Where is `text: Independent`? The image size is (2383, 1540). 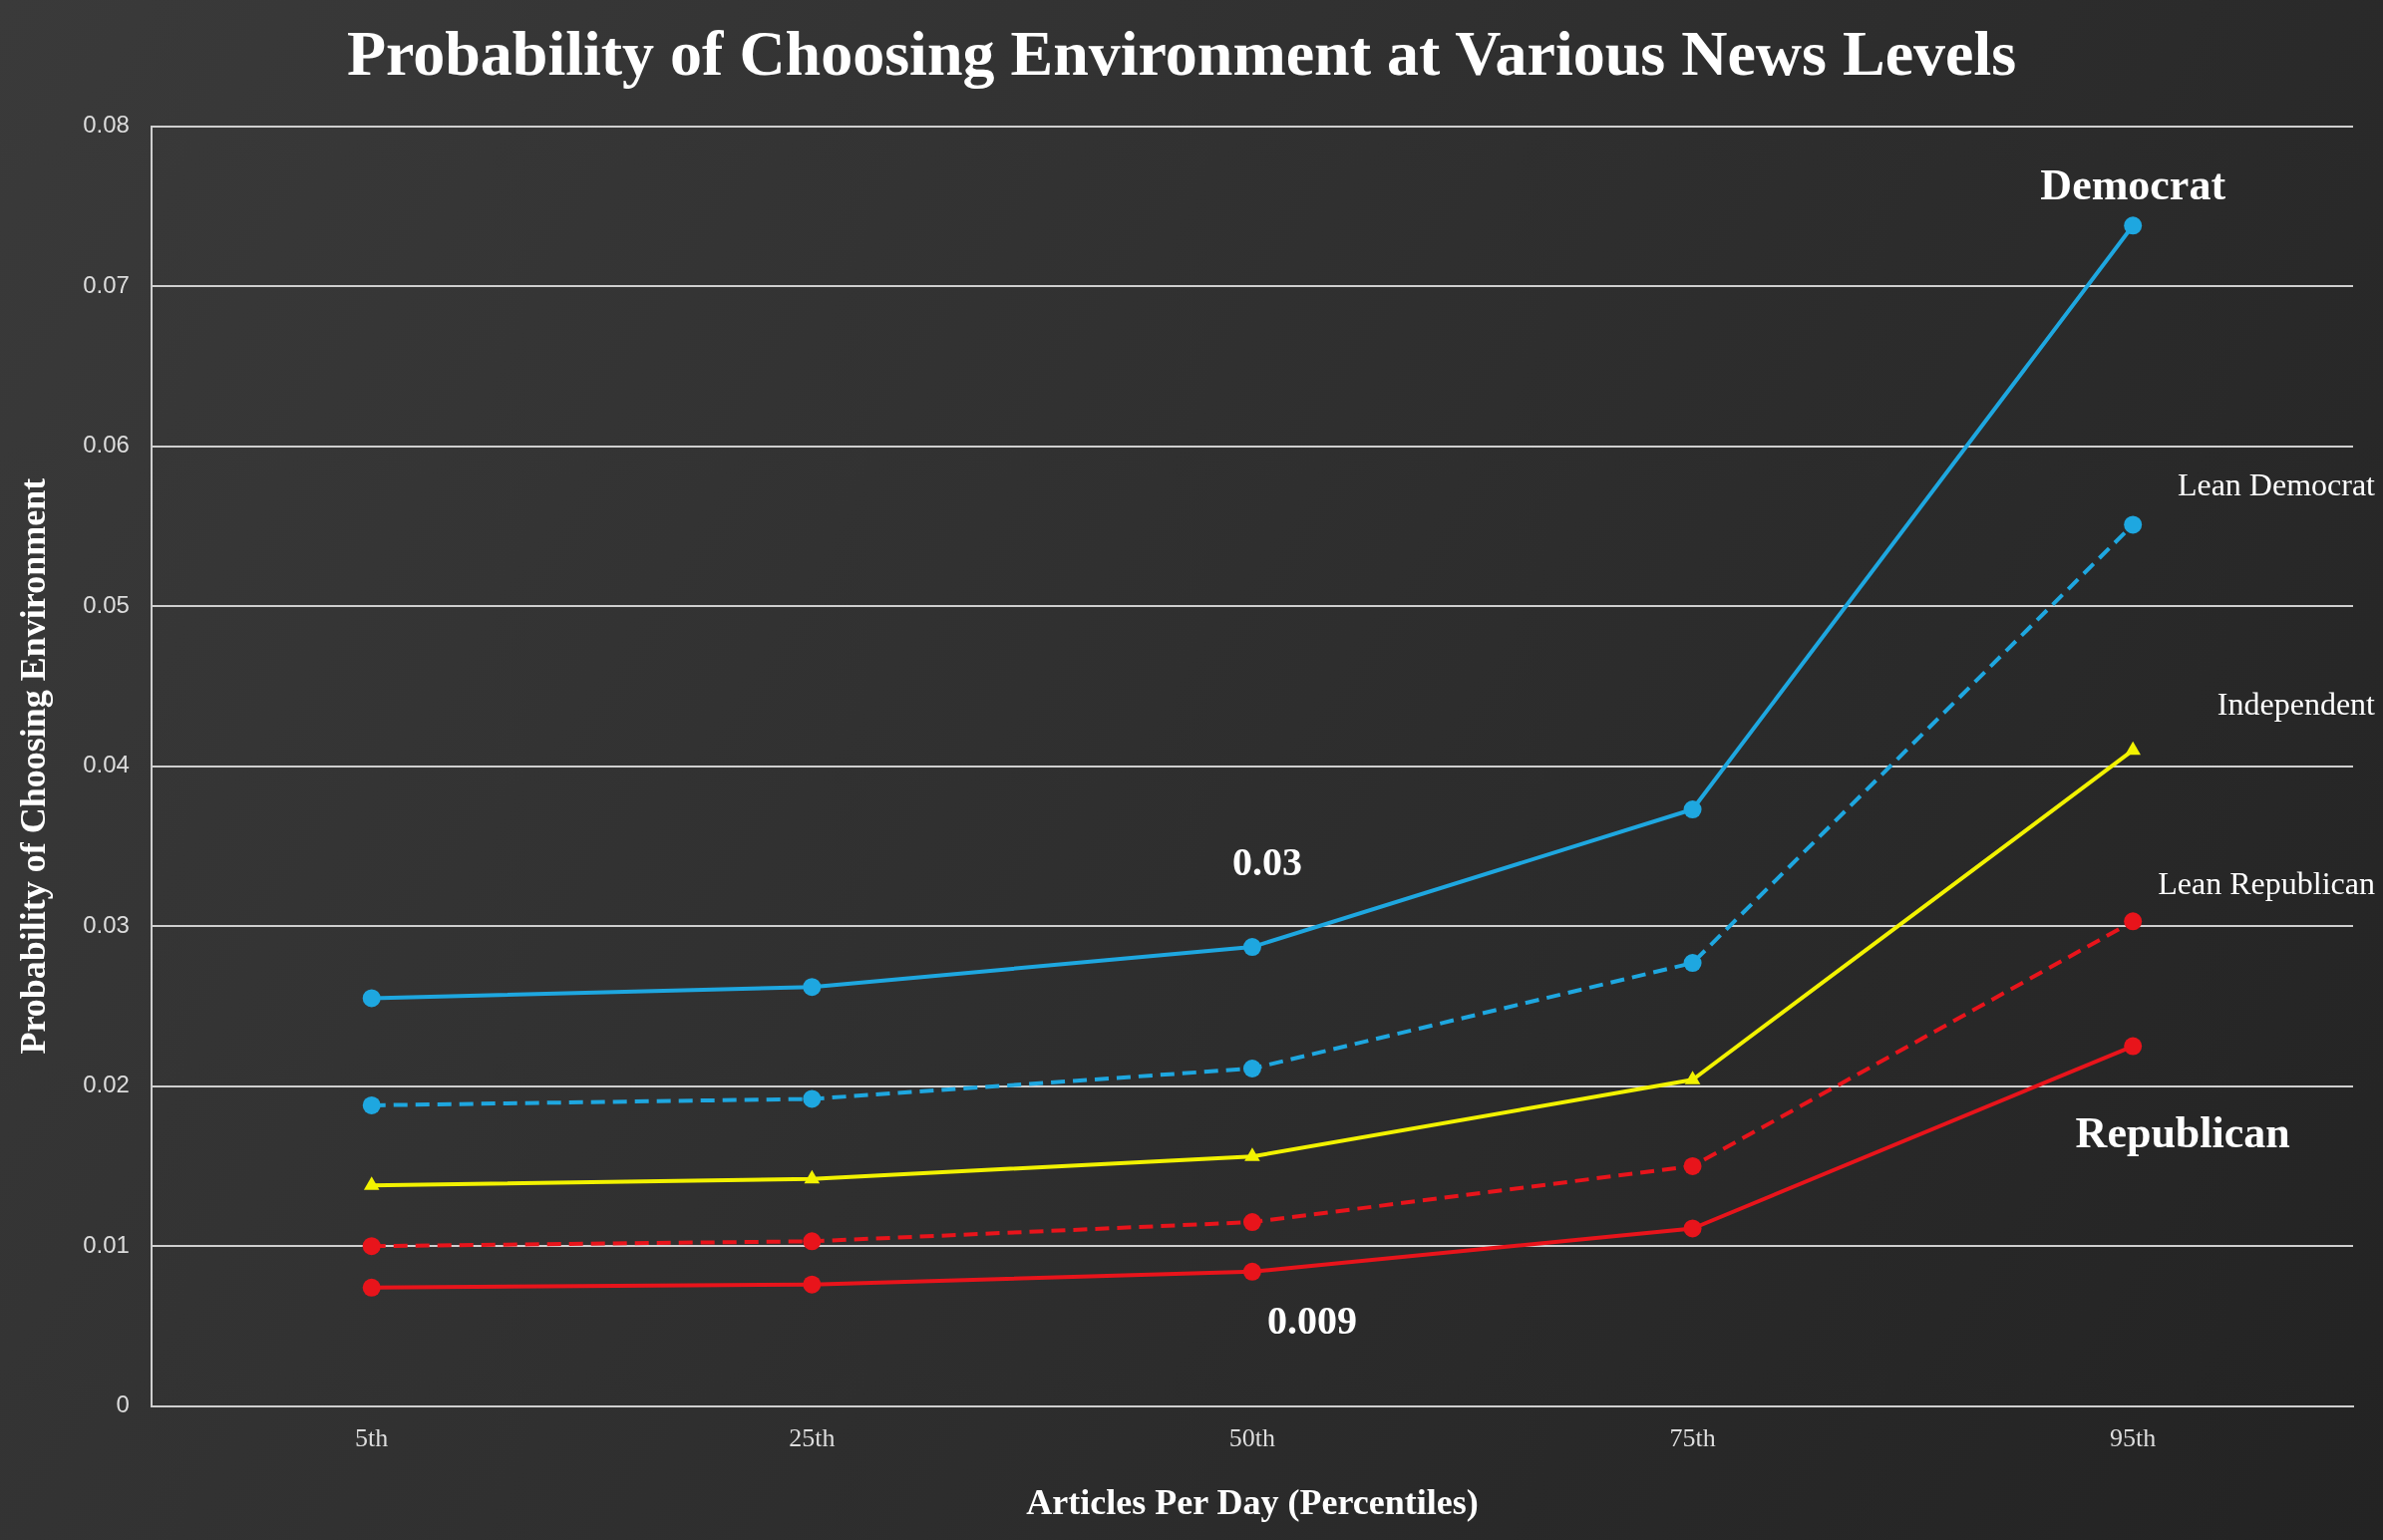 text: Independent is located at coordinates (2296, 704).